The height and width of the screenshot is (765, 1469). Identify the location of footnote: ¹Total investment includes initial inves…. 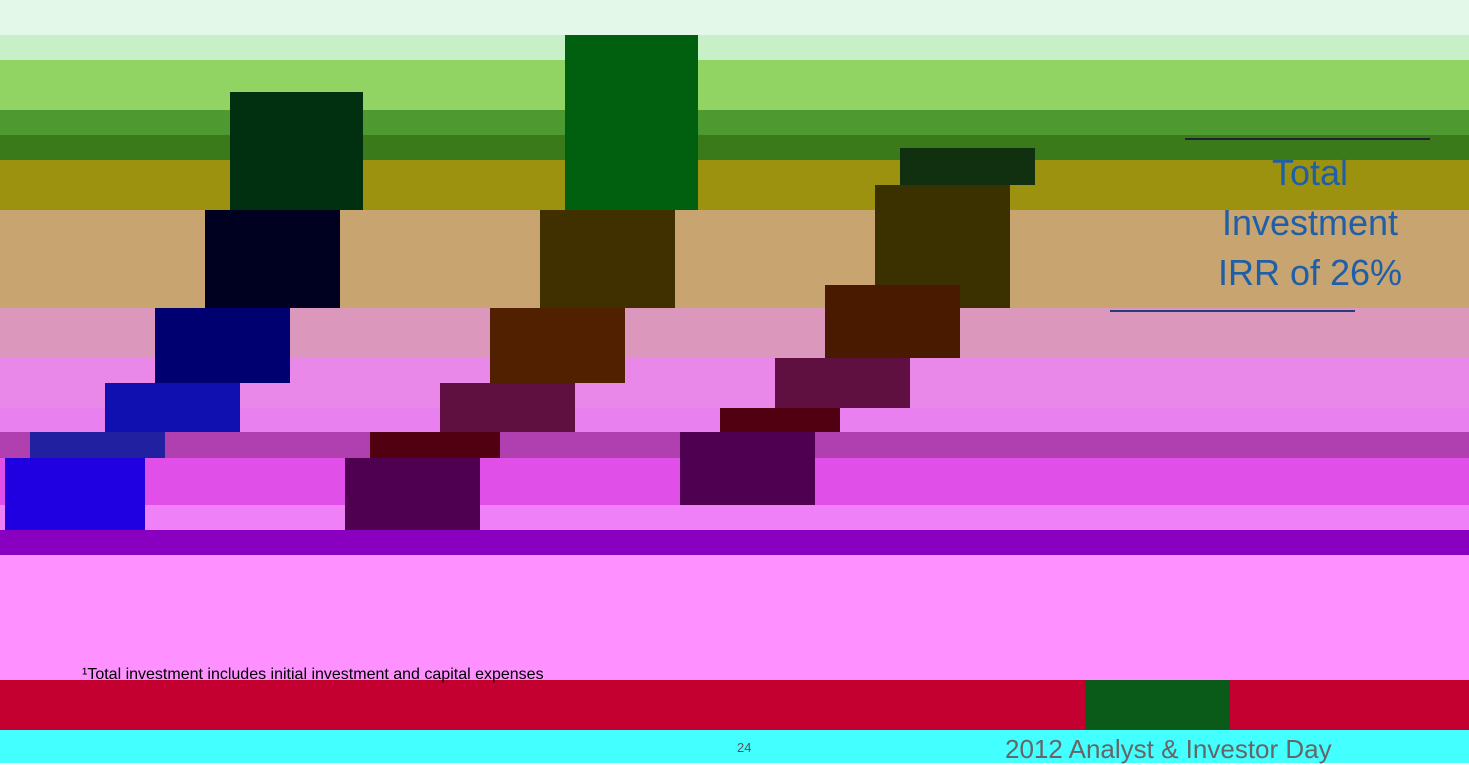
(313, 674).